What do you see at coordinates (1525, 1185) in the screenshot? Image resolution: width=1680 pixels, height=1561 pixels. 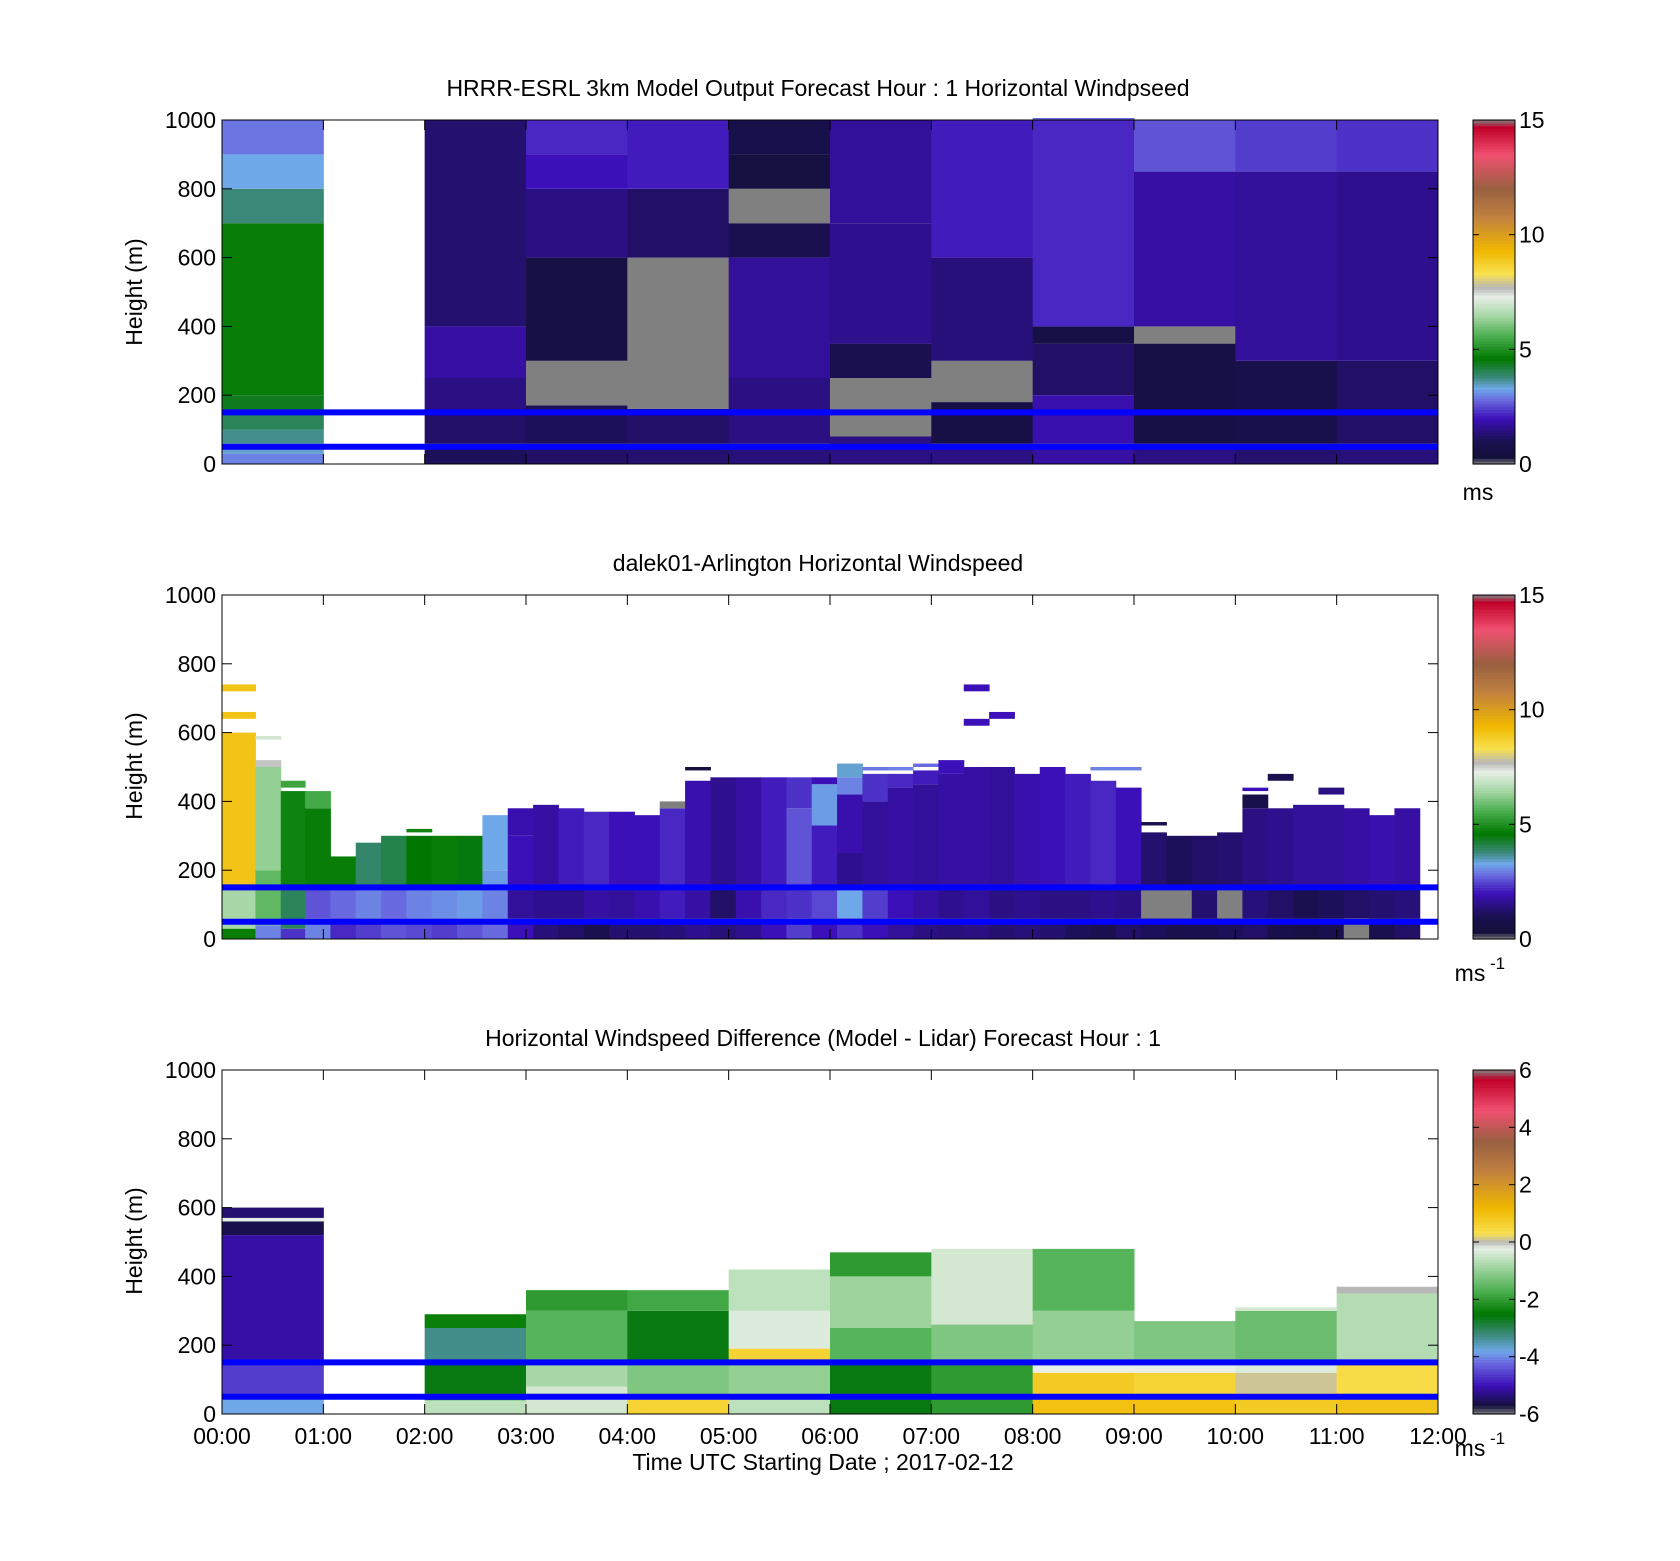 I see `colorbar-tick-label: 2` at bounding box center [1525, 1185].